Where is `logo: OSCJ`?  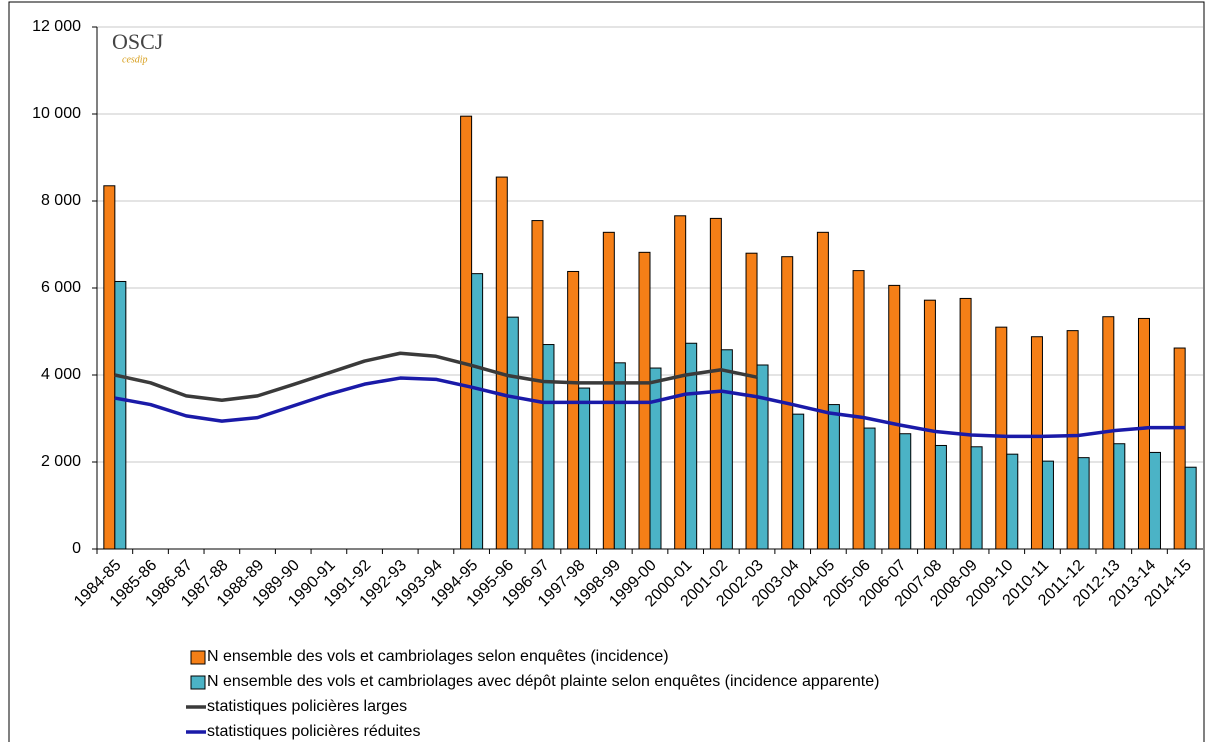
logo: OSCJ is located at coordinates (138, 41).